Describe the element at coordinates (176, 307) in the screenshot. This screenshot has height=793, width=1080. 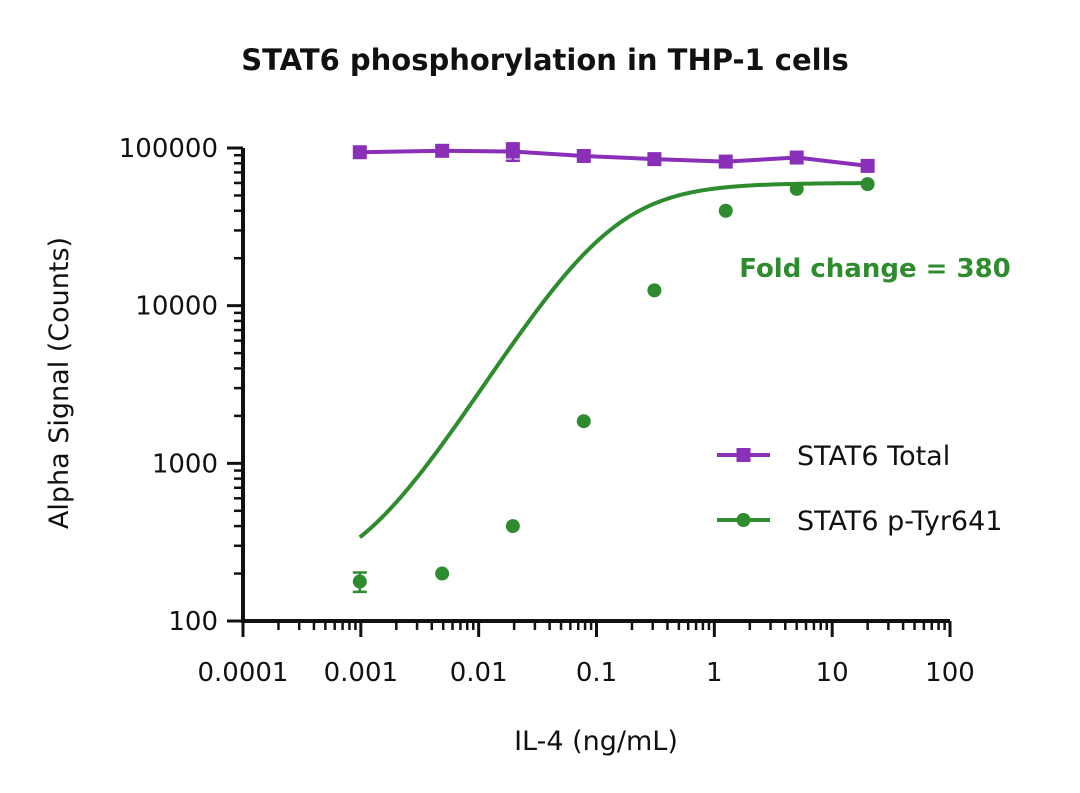
I see `y-tick-label: 10000` at that location.